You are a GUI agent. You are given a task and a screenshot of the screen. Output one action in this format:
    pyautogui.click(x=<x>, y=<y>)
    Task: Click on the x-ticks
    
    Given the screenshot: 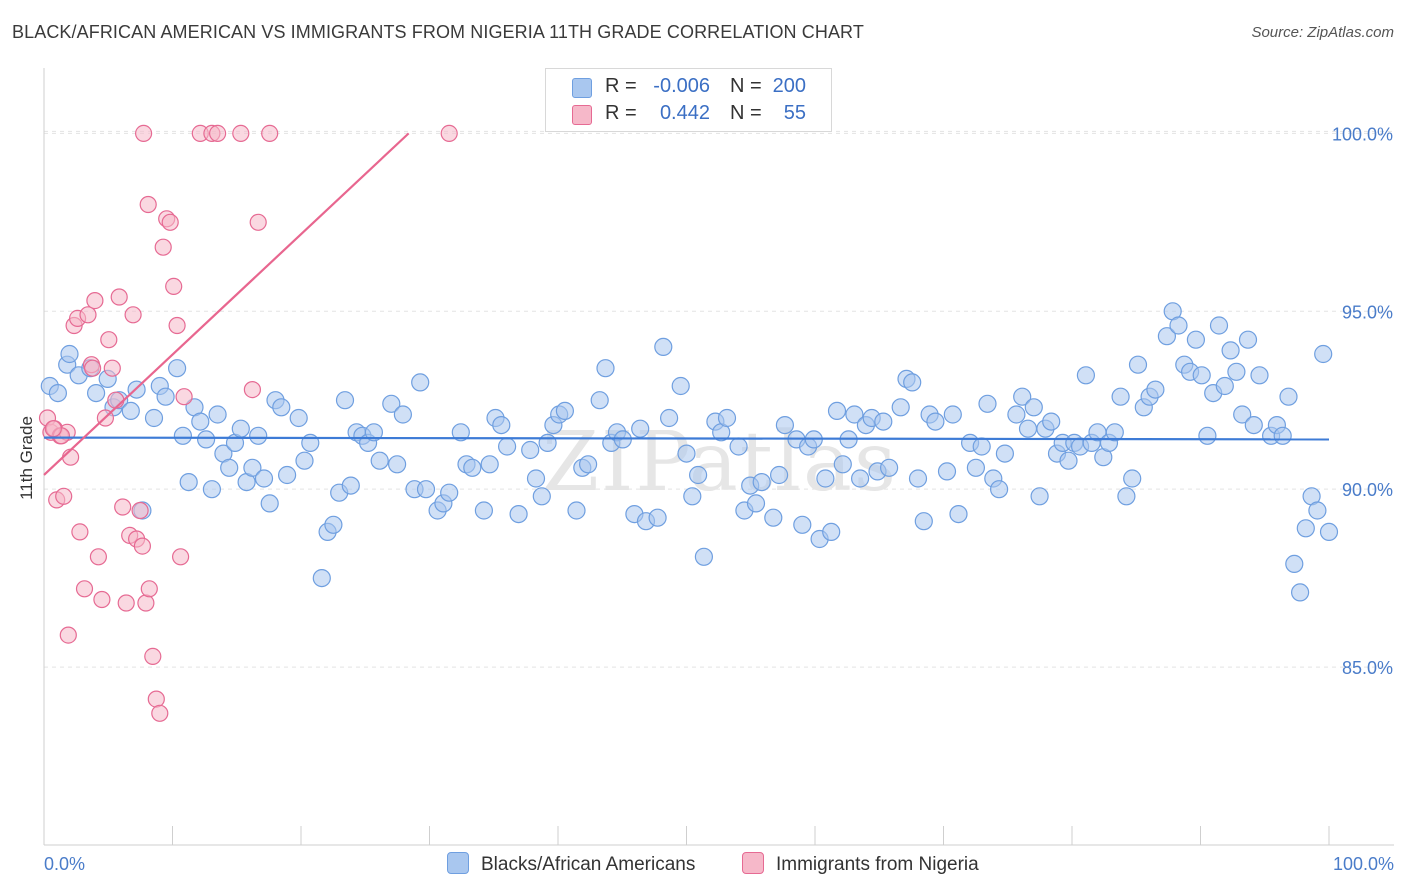 What is the action you would take?
    pyautogui.click(x=686, y=835)
    